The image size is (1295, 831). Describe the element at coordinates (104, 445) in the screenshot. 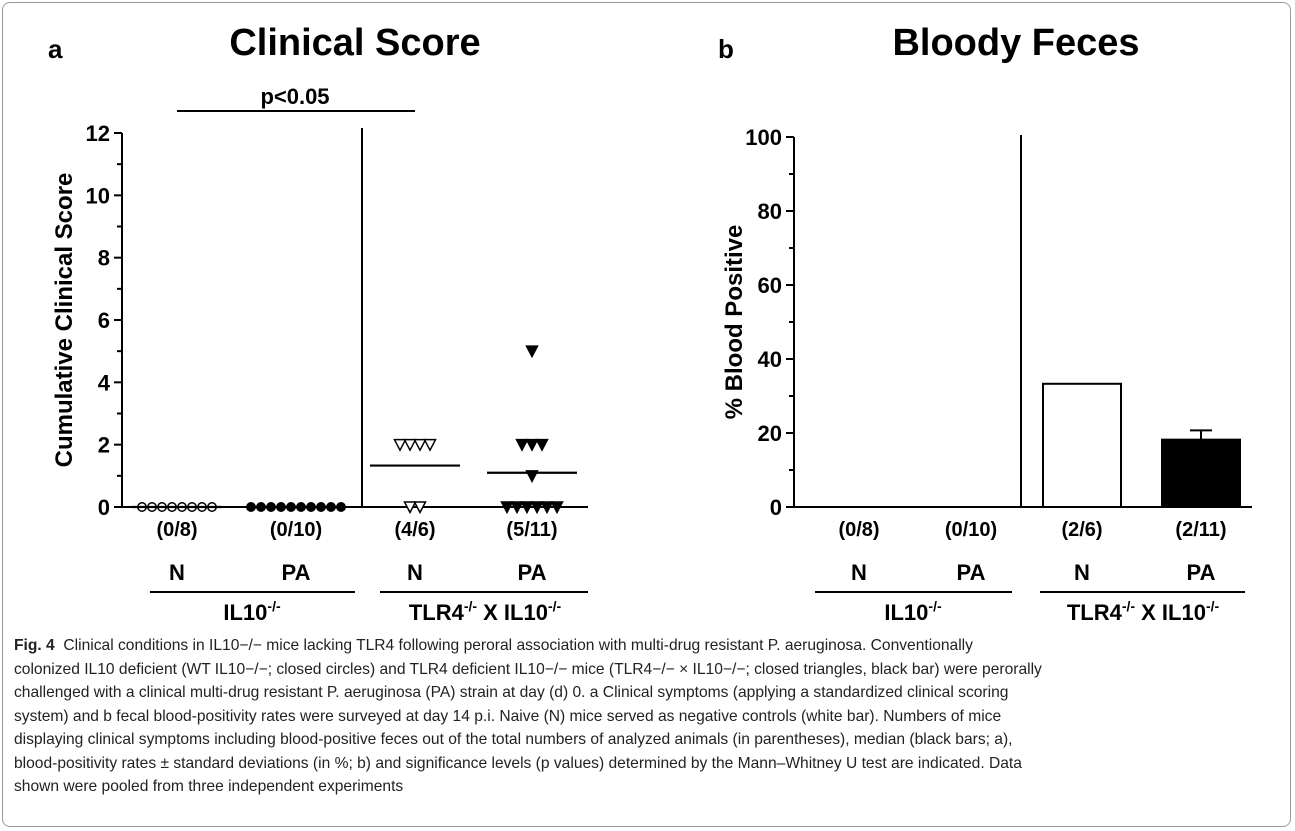

I see `panel-a-y-tick-label: 2` at that location.